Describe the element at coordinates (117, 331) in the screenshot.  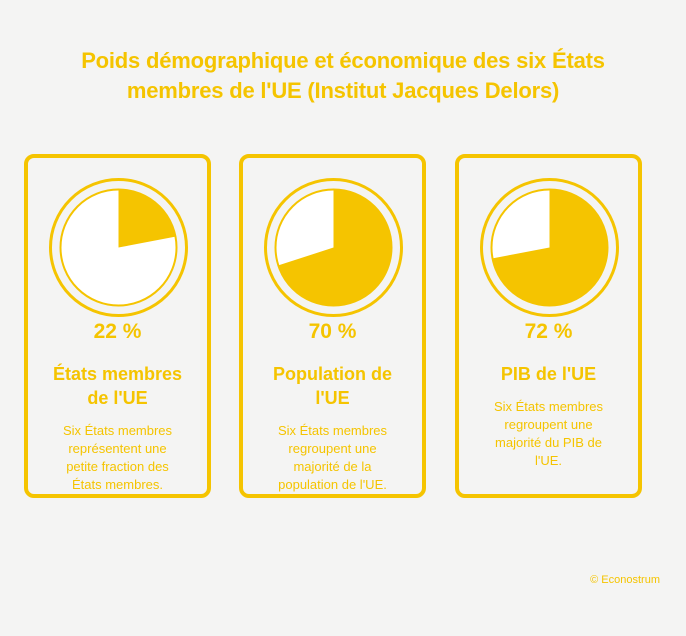
I see `percentage-value: 22 %` at that location.